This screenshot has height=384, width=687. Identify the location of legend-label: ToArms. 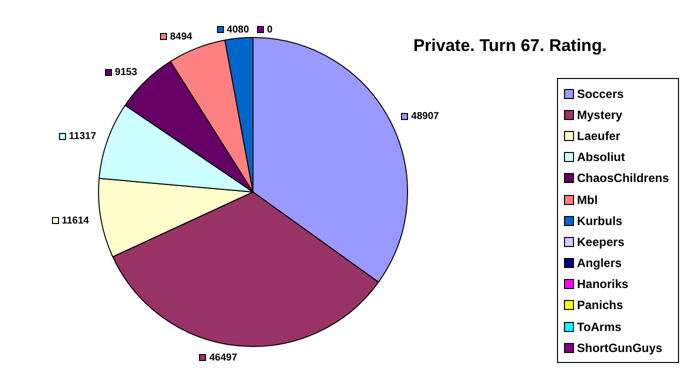
(599, 327).